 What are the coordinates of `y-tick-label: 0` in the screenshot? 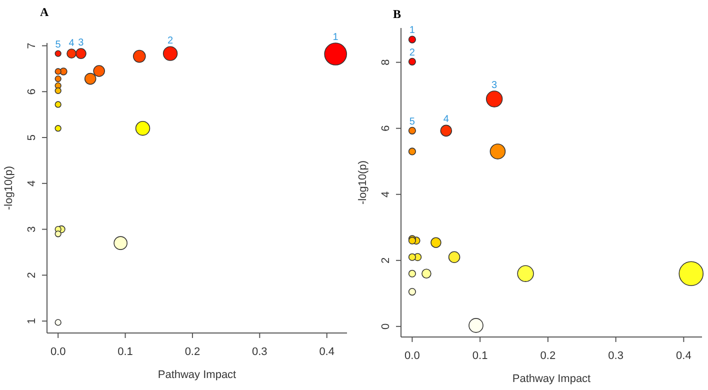 It's located at (386, 326).